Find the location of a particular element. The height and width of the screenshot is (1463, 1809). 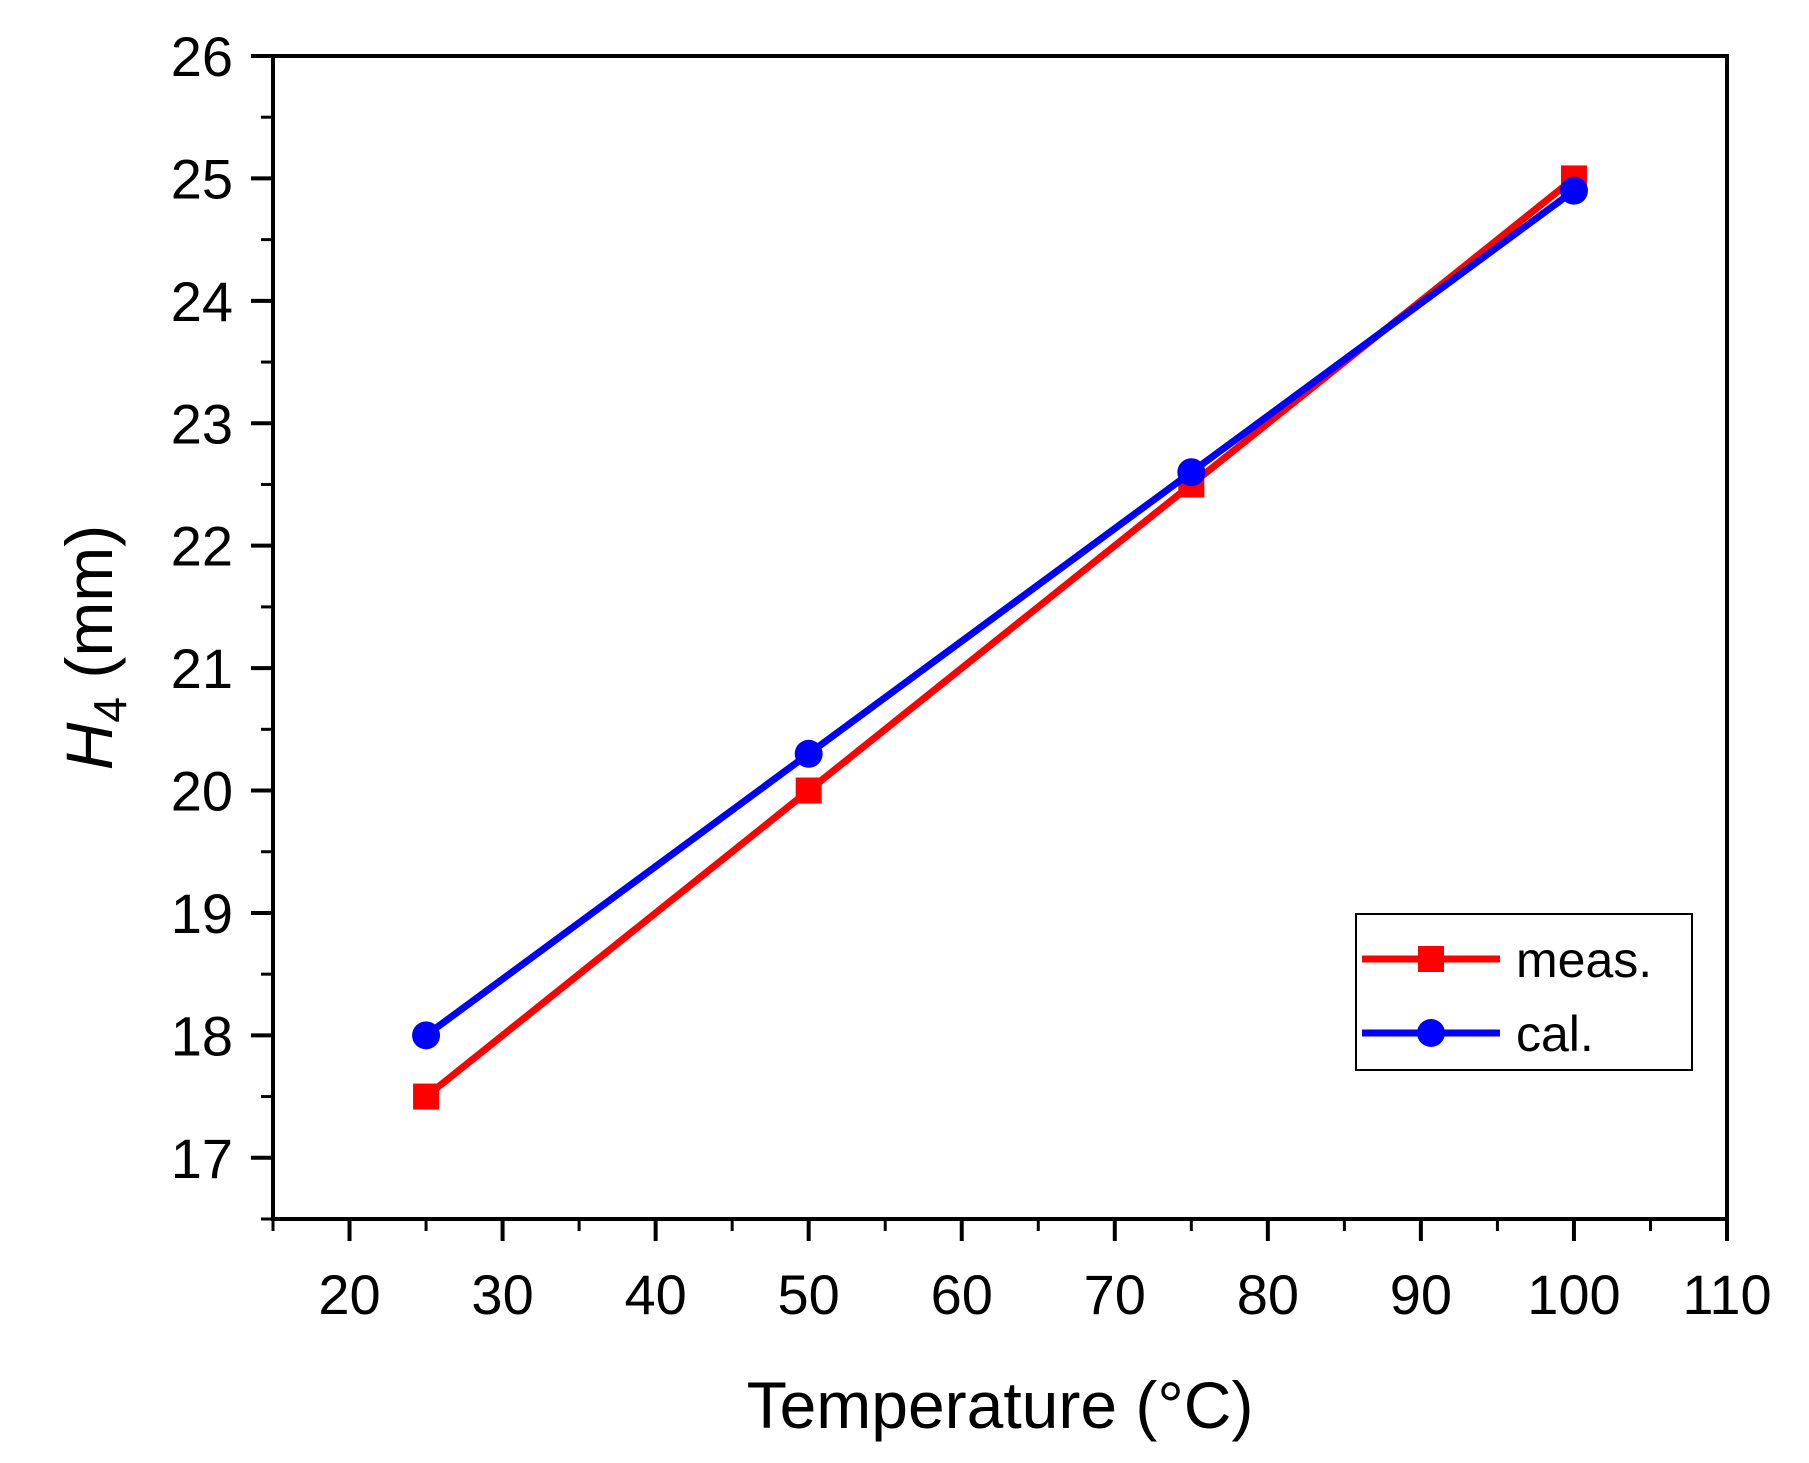

y-axis-title: H4 (mm) is located at coordinates (94, 648).